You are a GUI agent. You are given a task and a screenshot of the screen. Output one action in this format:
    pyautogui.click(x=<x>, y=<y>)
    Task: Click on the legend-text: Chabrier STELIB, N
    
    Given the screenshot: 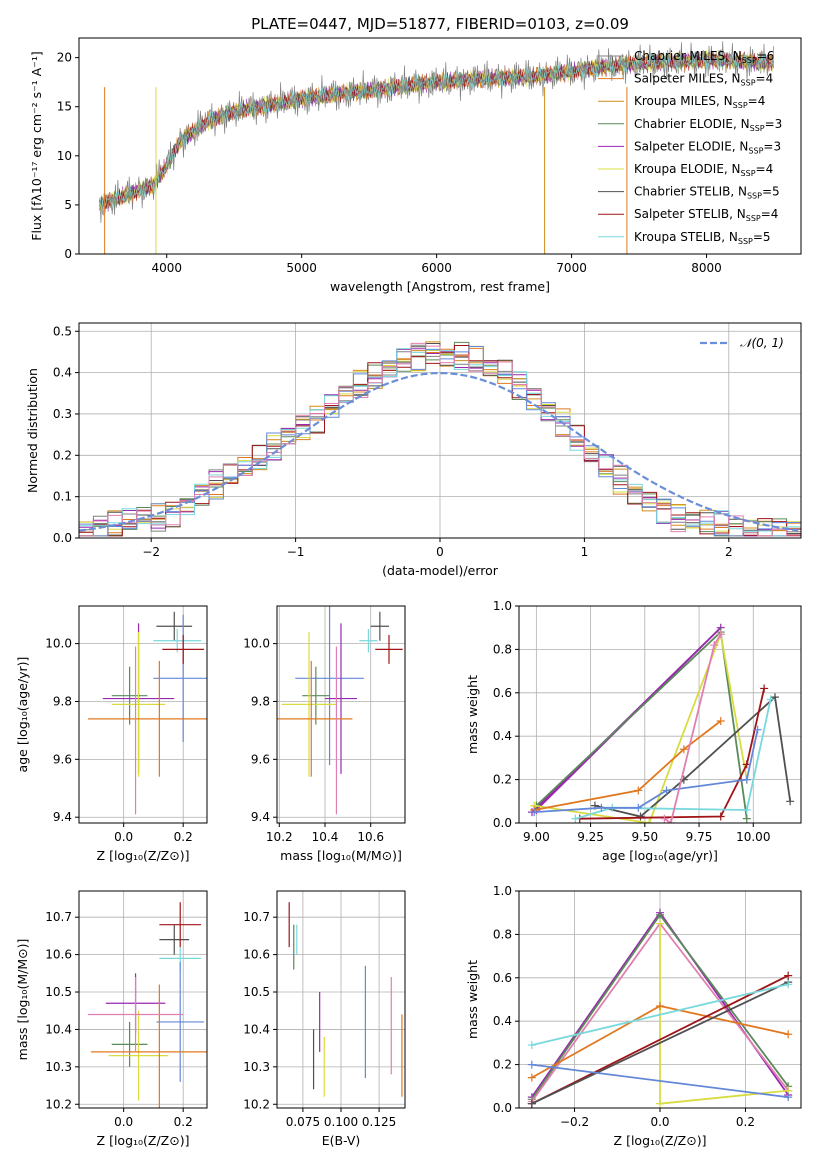 What is the action you would take?
    pyautogui.click(x=690, y=192)
    